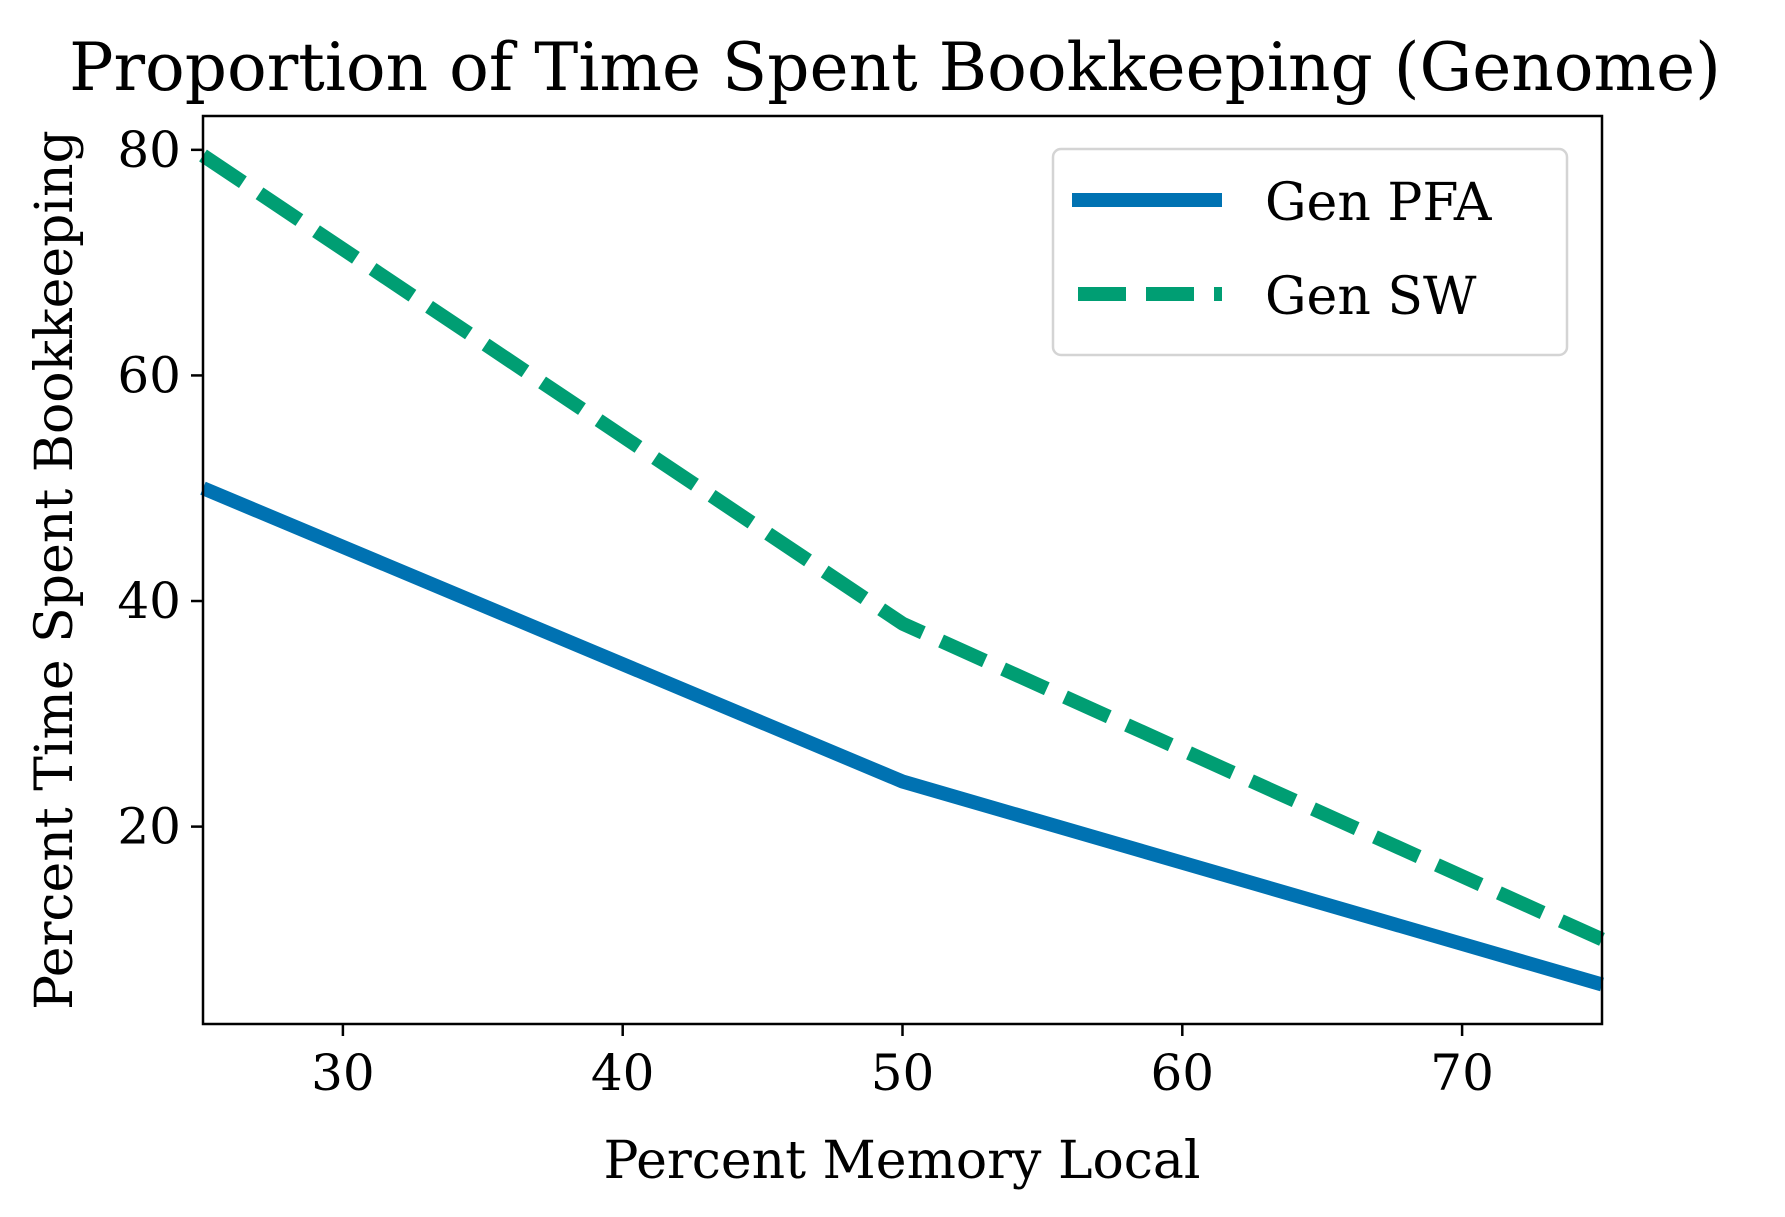  Describe the element at coordinates (160, 488) in the screenshot. I see `y-axis: 20 40 60 80` at that location.